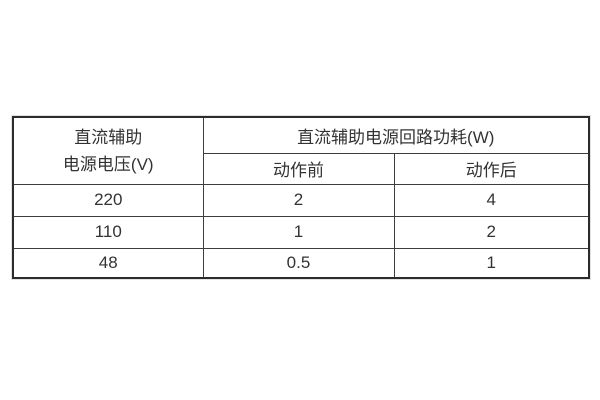 The height and width of the screenshot is (400, 600). What do you see at coordinates (396, 135) in the screenshot?
I see `power-group-header-cell: 直流辅助电源回路功耗(W)` at bounding box center [396, 135].